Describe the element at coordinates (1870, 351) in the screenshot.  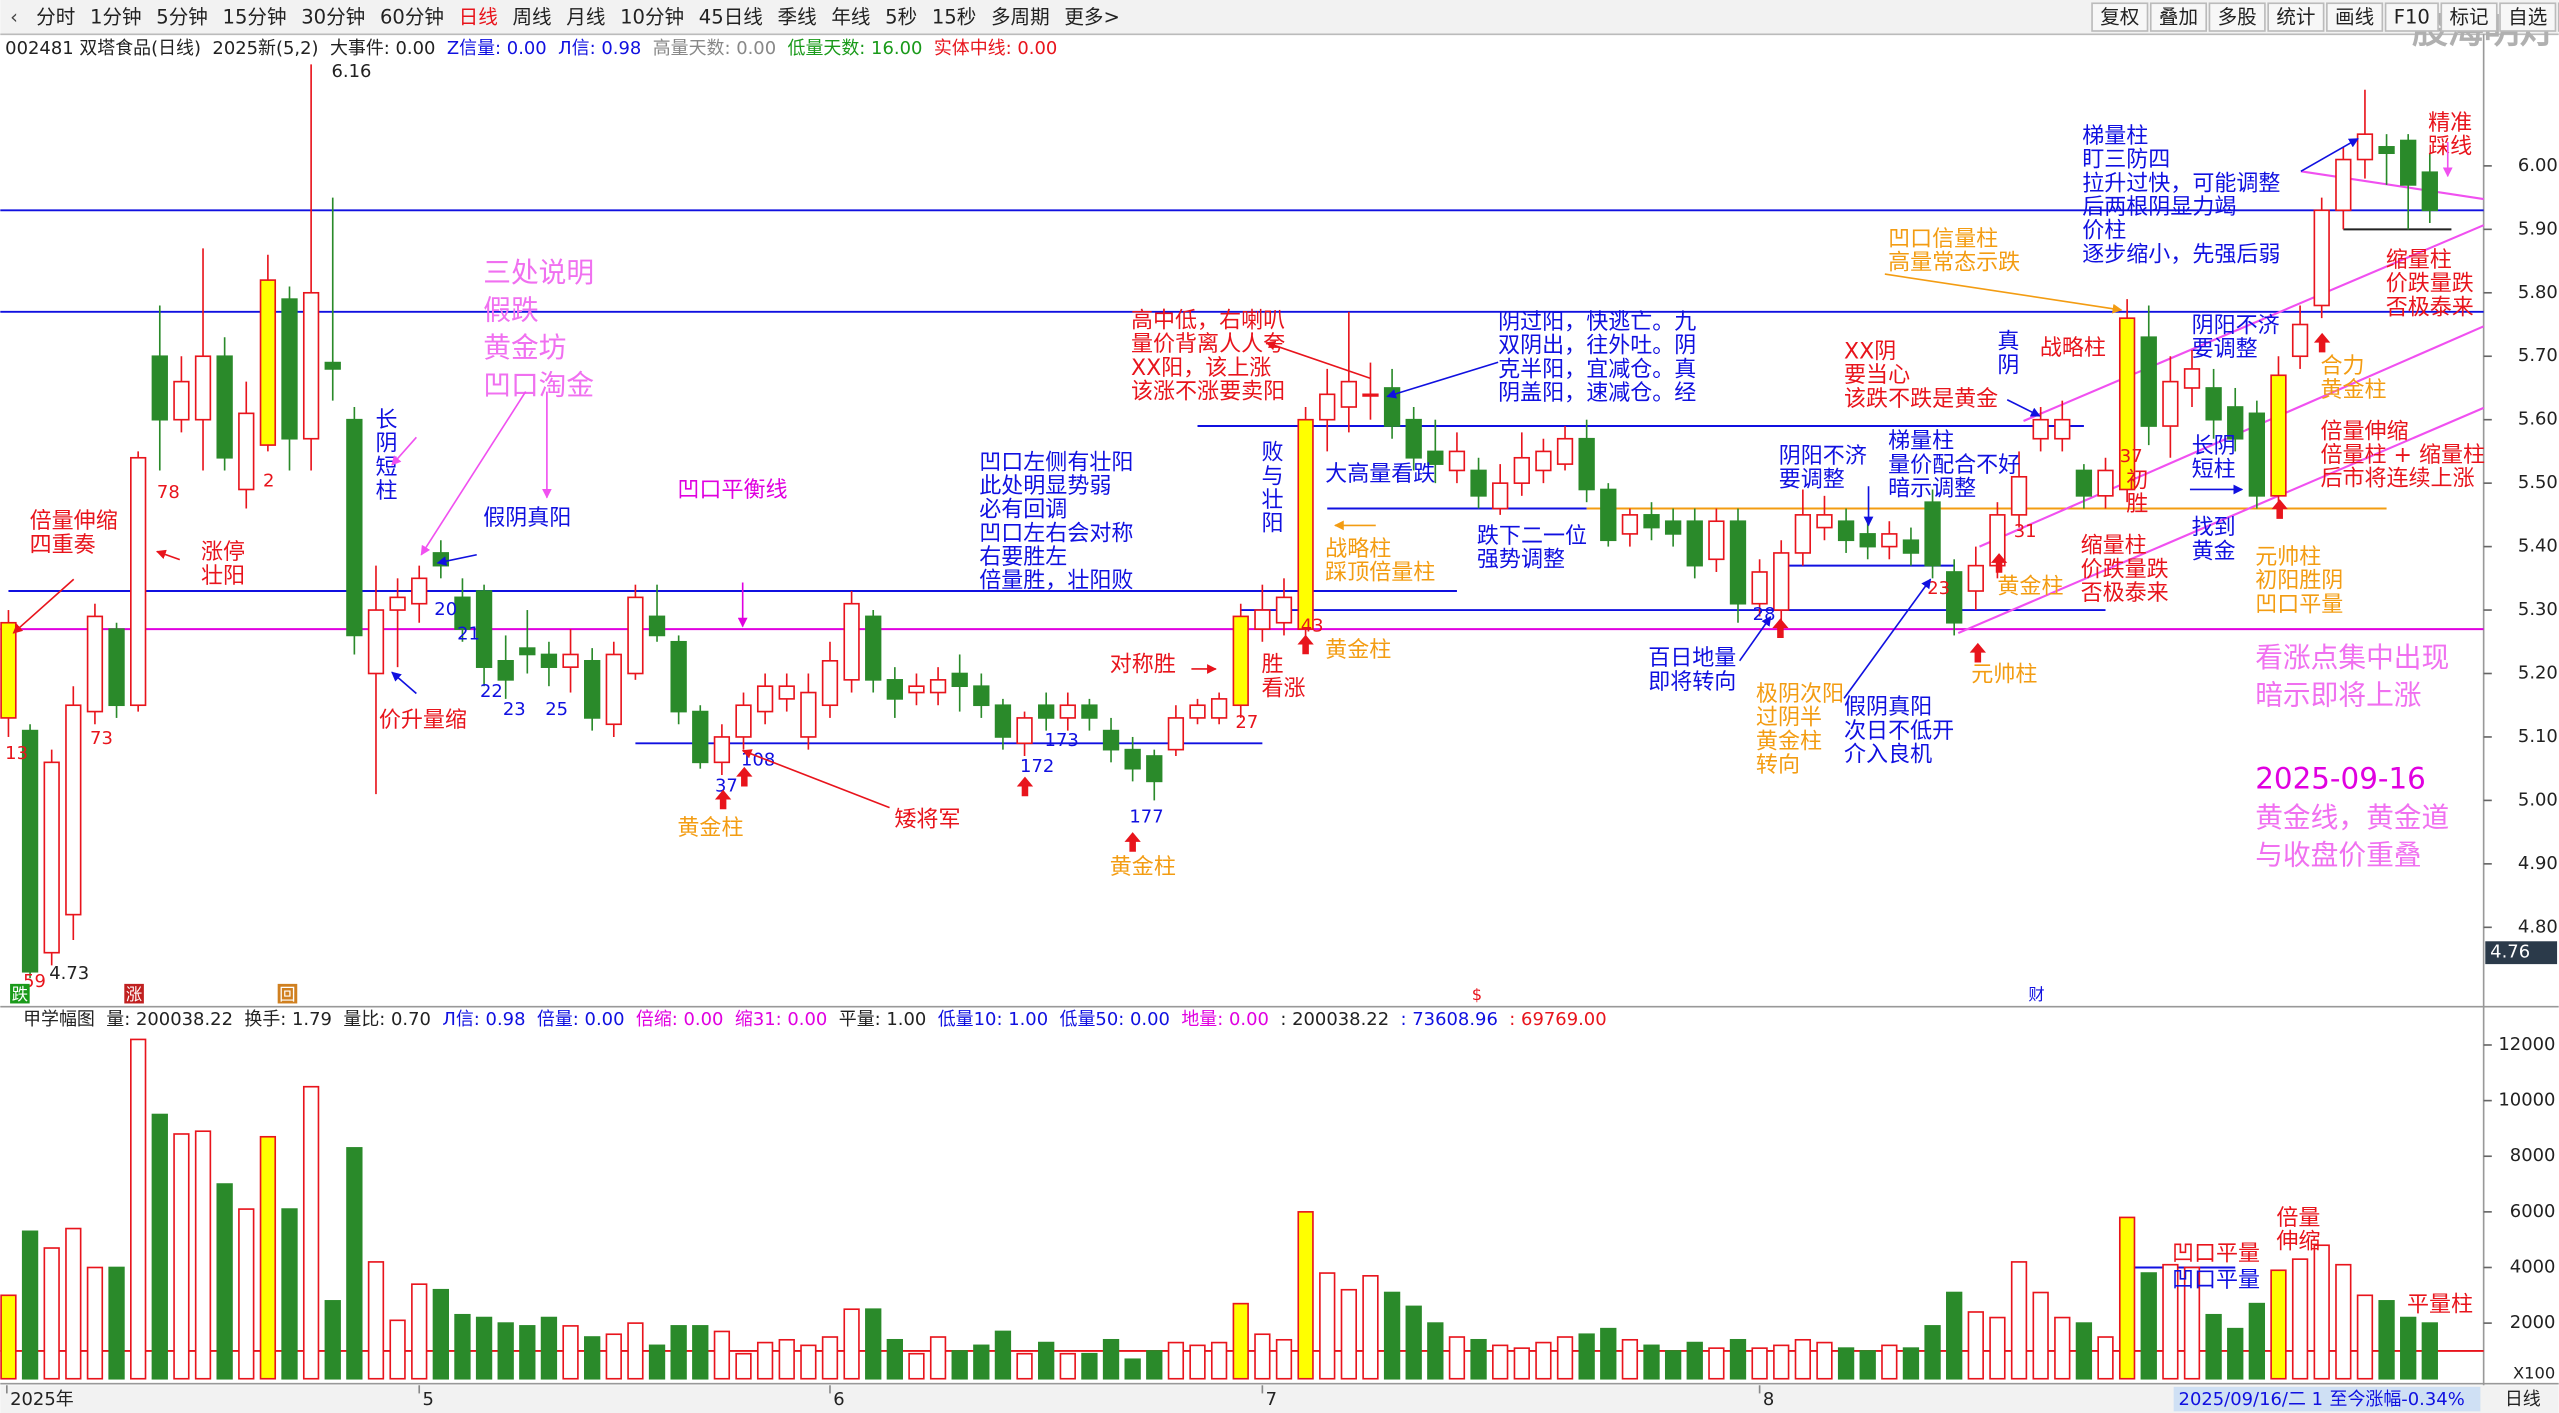
I see `annotation: XX阴` at that location.